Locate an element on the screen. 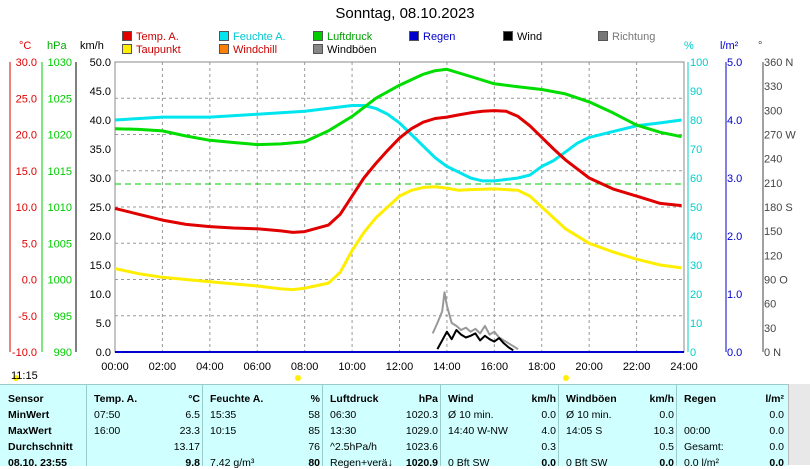 The height and width of the screenshot is (469, 810). dir-tick-label: 330 is located at coordinates (773, 87).